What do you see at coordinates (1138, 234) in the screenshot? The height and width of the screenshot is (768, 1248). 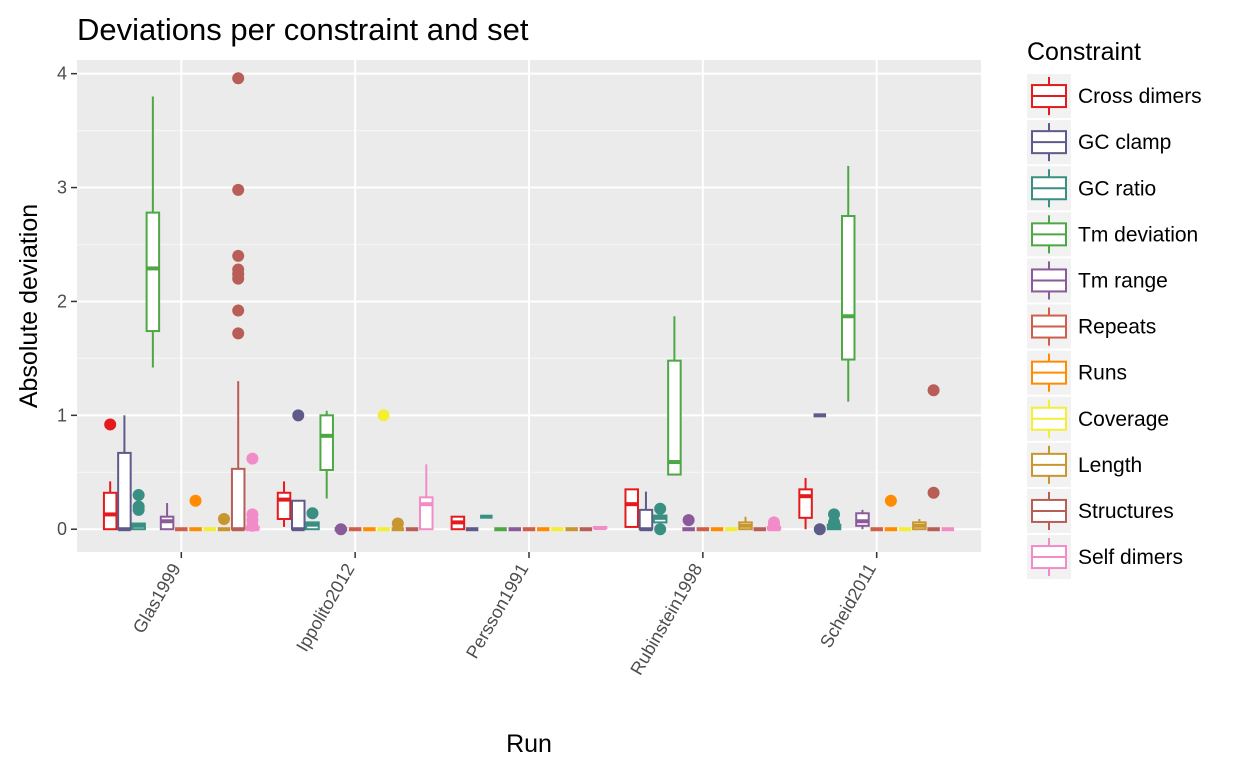 I see `legend-label: Tm deviation` at bounding box center [1138, 234].